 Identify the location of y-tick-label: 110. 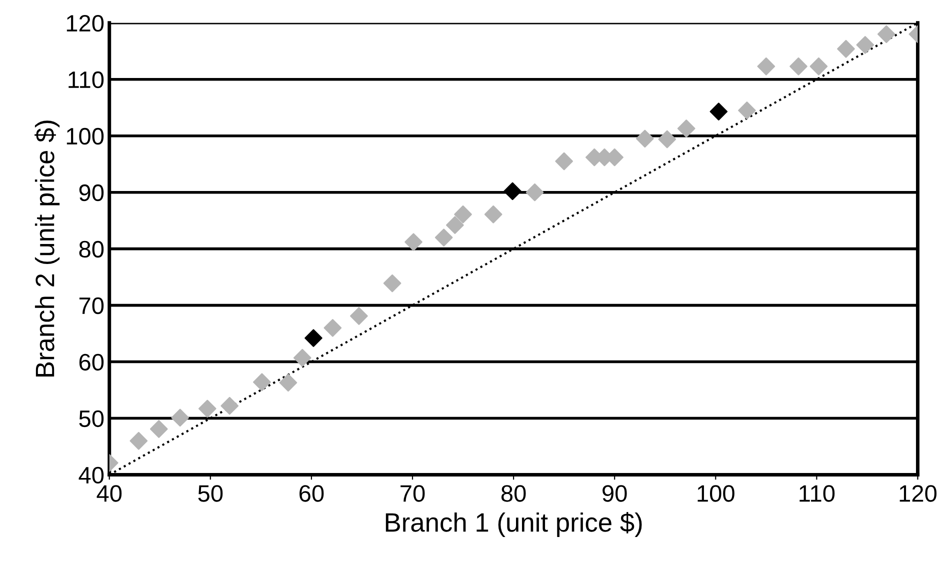
(86, 79).